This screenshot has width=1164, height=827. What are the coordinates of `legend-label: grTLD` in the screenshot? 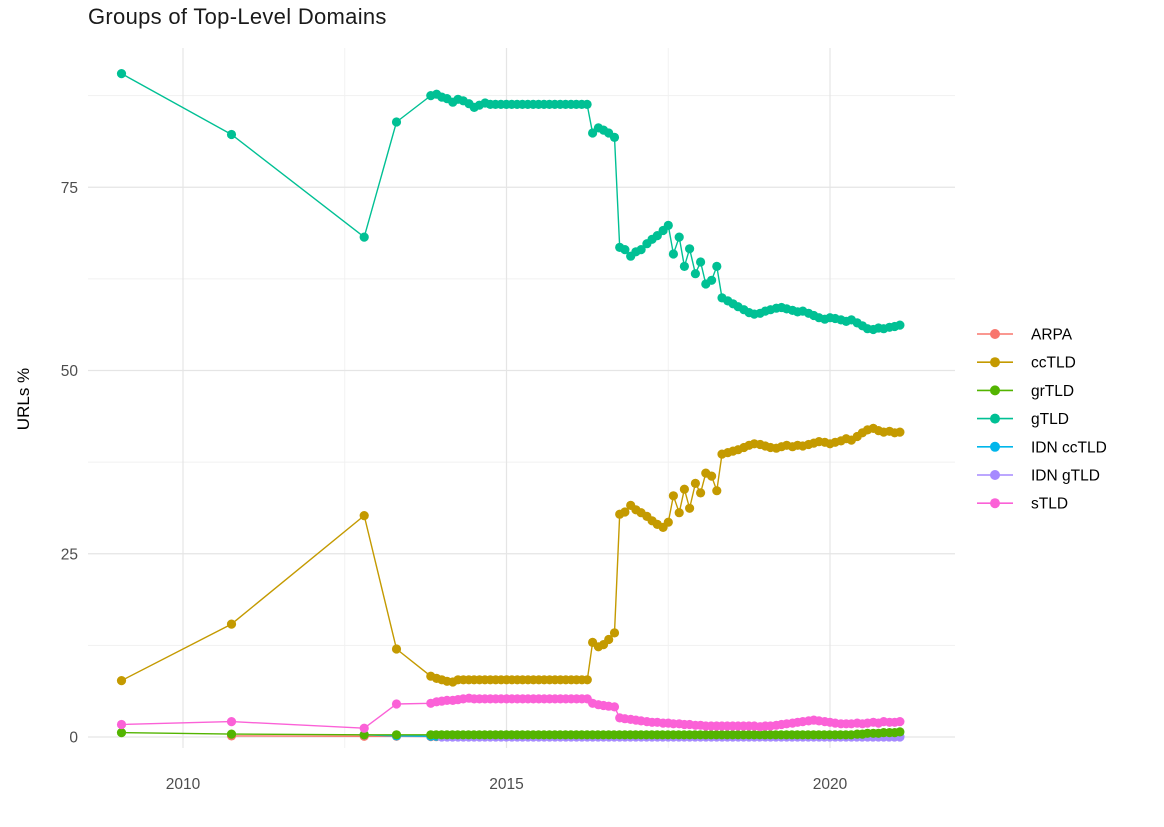 It's located at (1052, 391).